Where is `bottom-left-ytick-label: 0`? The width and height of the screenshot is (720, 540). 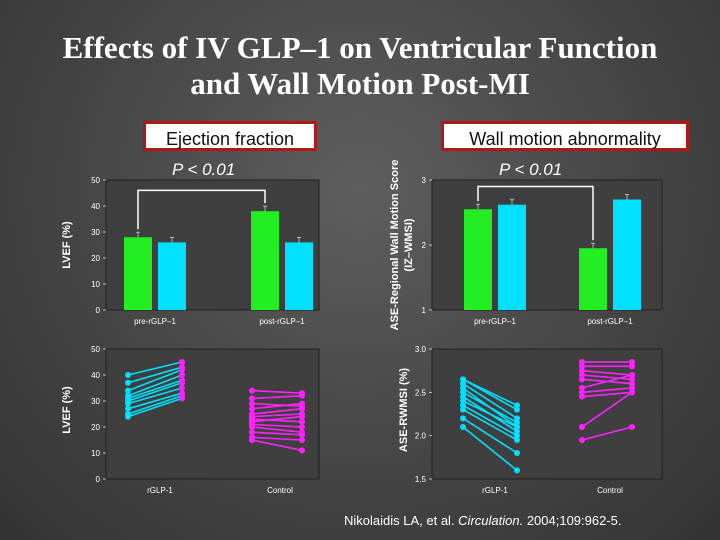 bottom-left-ytick-label: 0 is located at coordinates (98, 479).